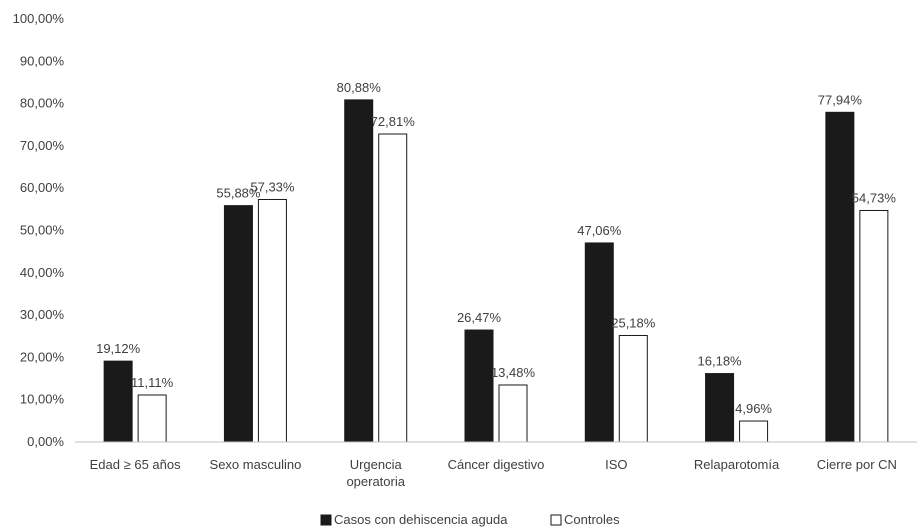  What do you see at coordinates (393, 121) in the screenshot?
I see `data-label: 72,81%` at bounding box center [393, 121].